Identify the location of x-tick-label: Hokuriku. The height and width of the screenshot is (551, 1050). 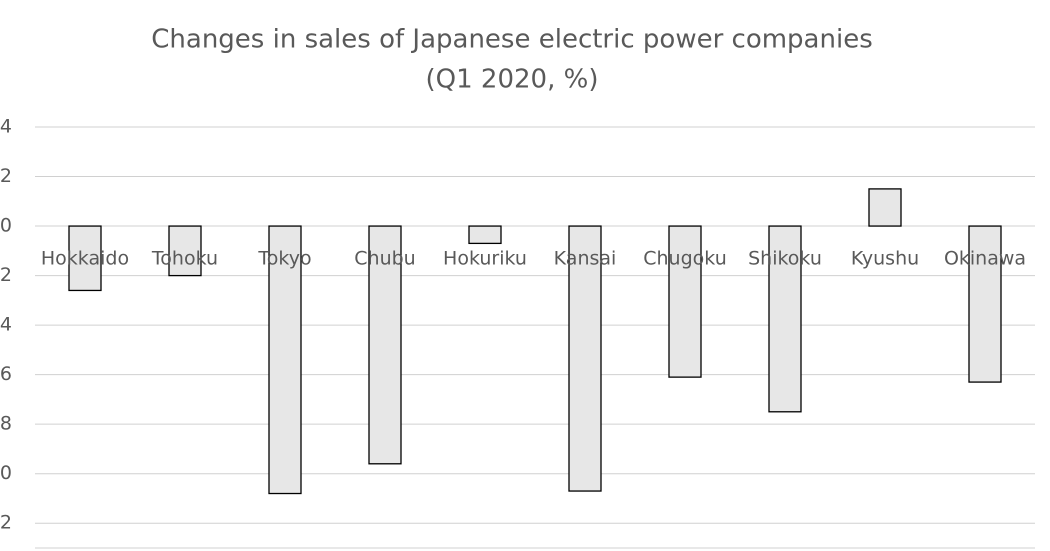
(485, 259).